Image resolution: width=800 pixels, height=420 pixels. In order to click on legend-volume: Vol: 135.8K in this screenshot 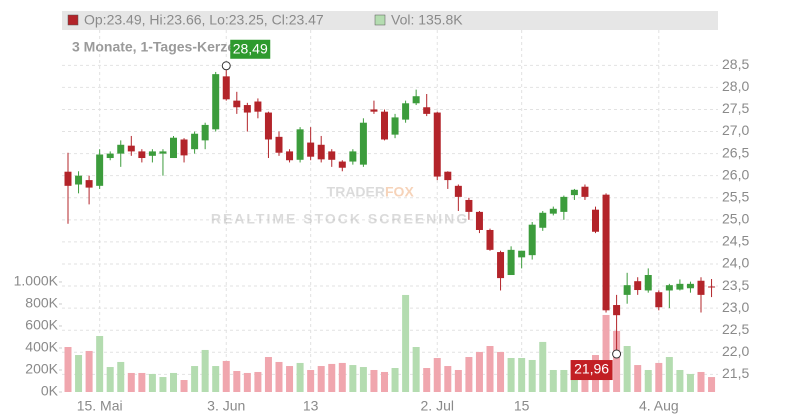, I will do `click(427, 20)`.